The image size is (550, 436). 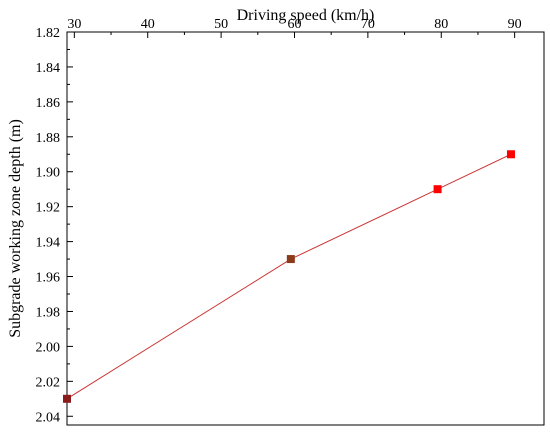 I want to click on y-tick-label: 1.90, so click(x=48, y=173).